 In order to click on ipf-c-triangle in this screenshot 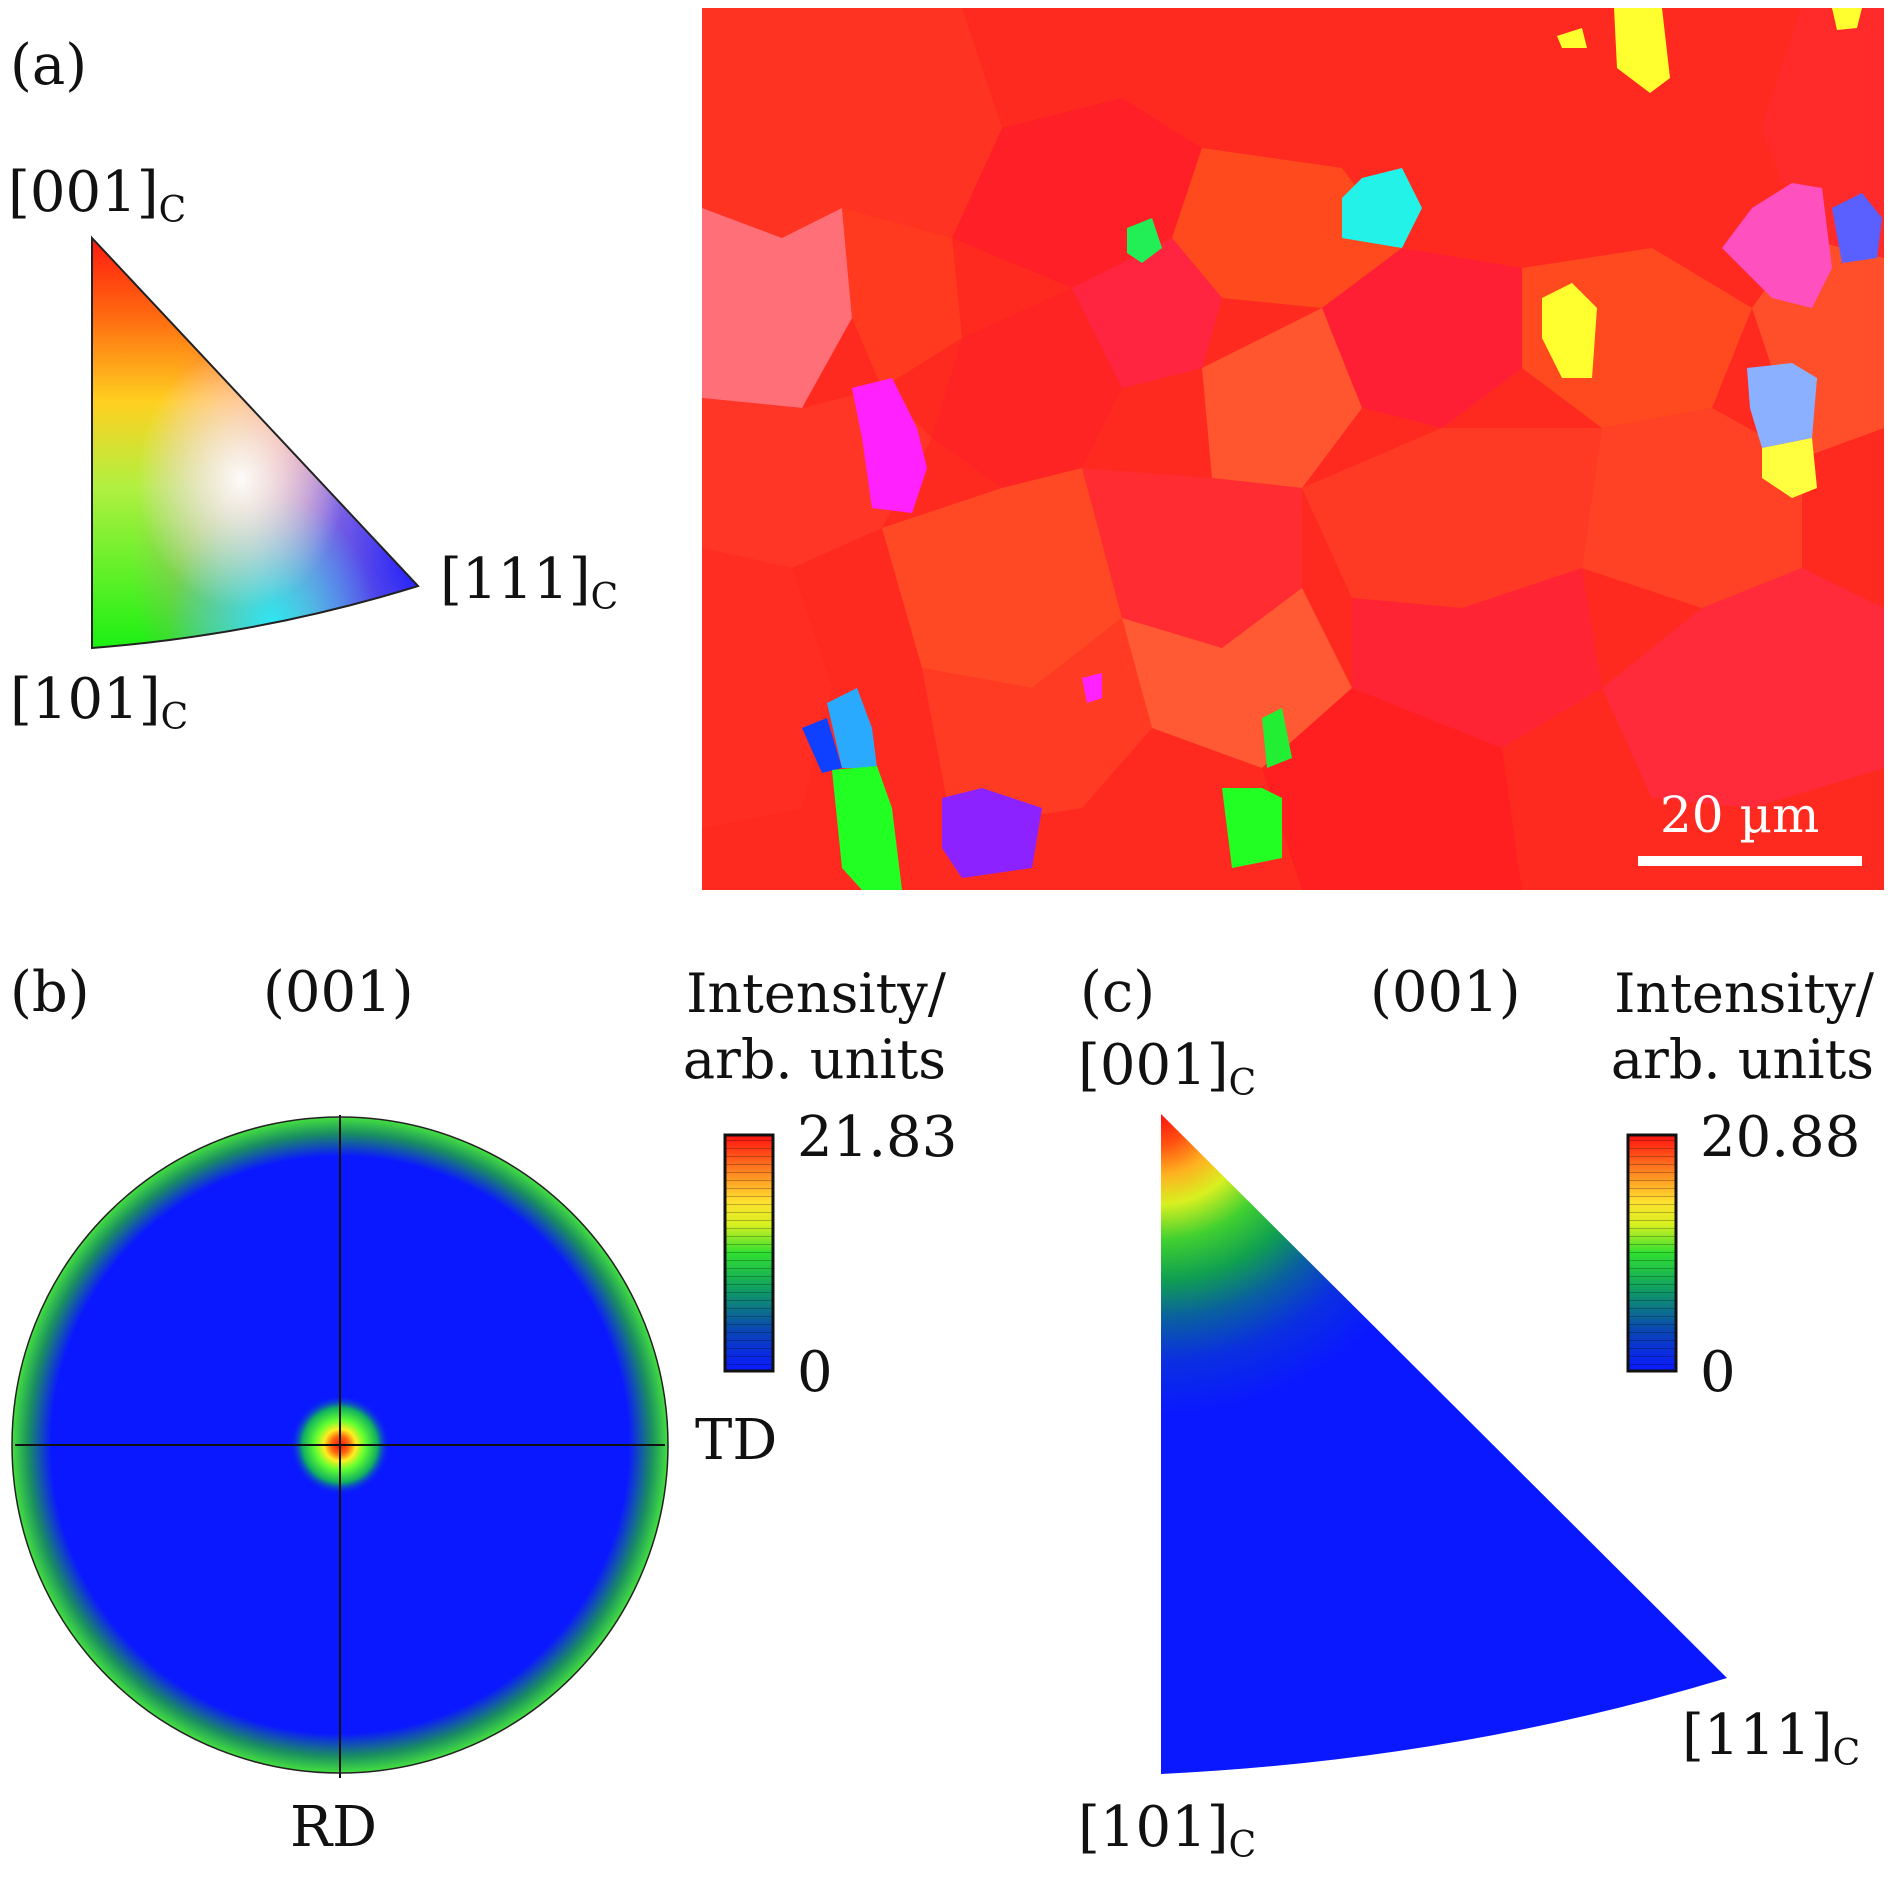, I will do `click(1444, 1444)`.